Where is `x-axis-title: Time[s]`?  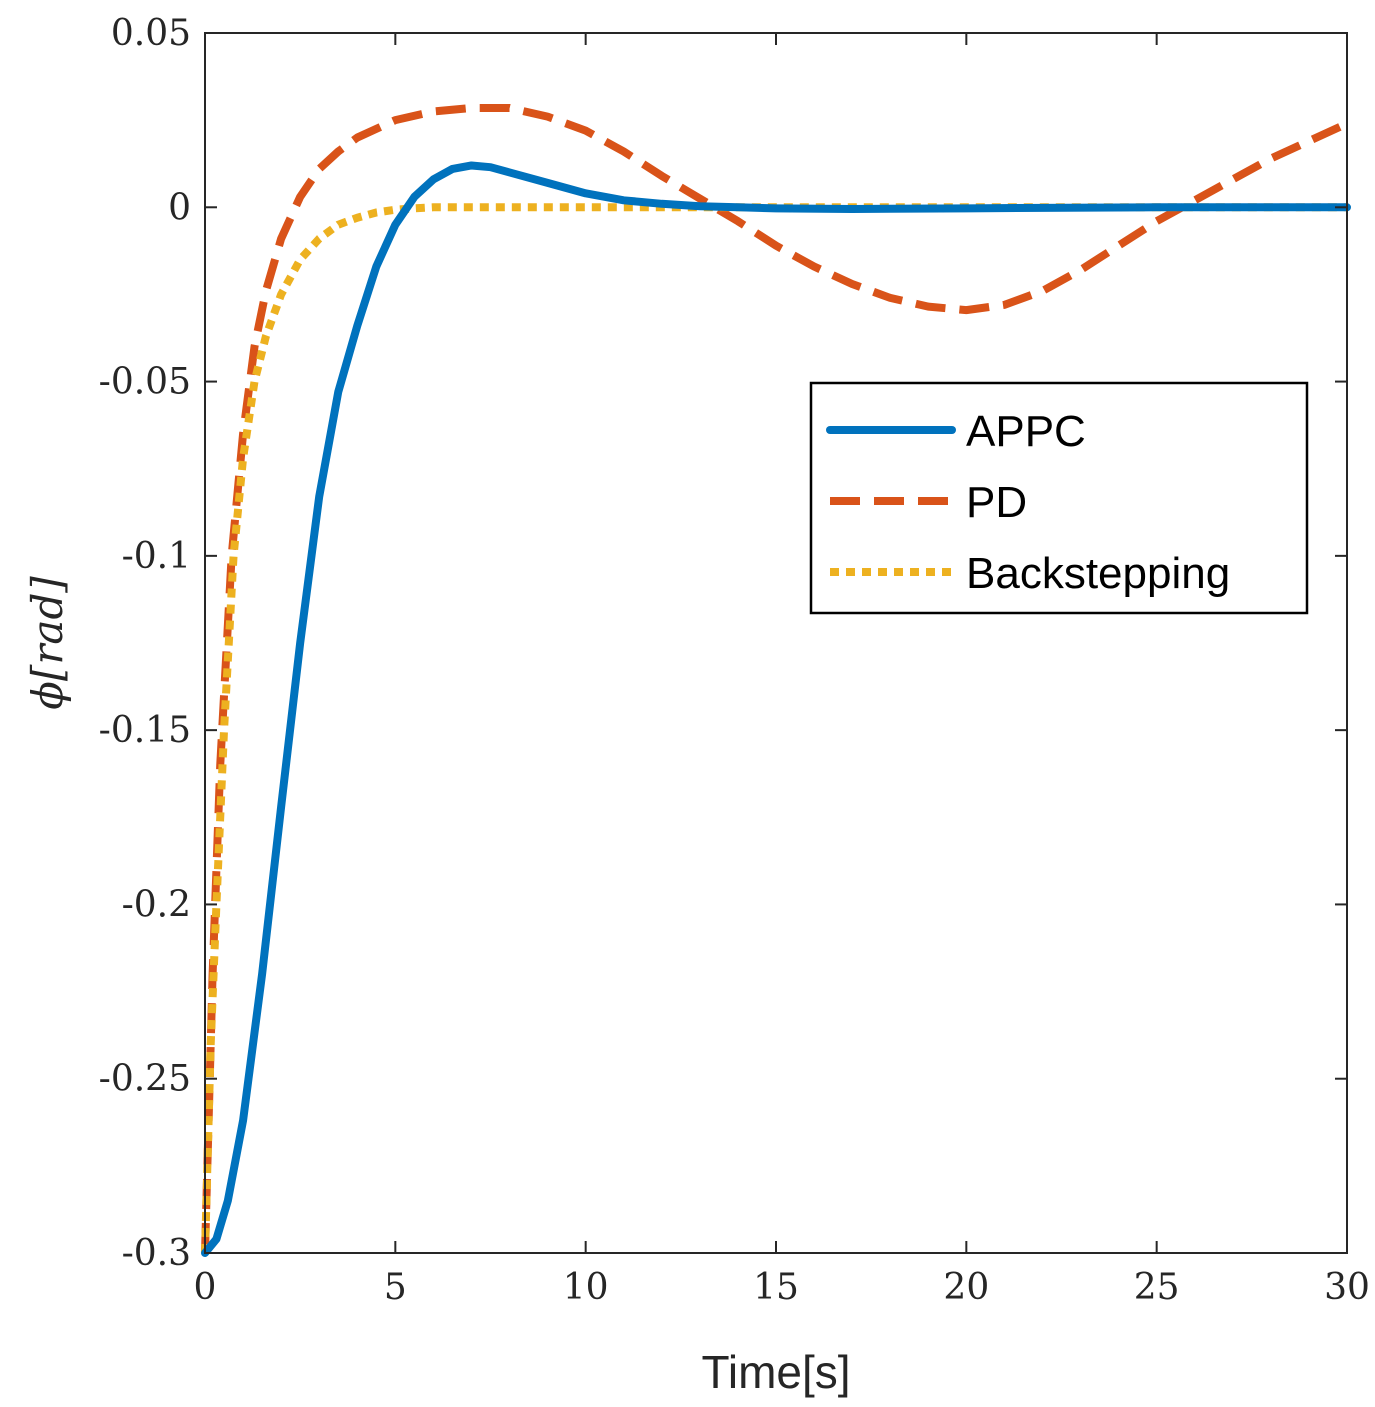 x-axis-title: Time[s] is located at coordinates (775, 1372).